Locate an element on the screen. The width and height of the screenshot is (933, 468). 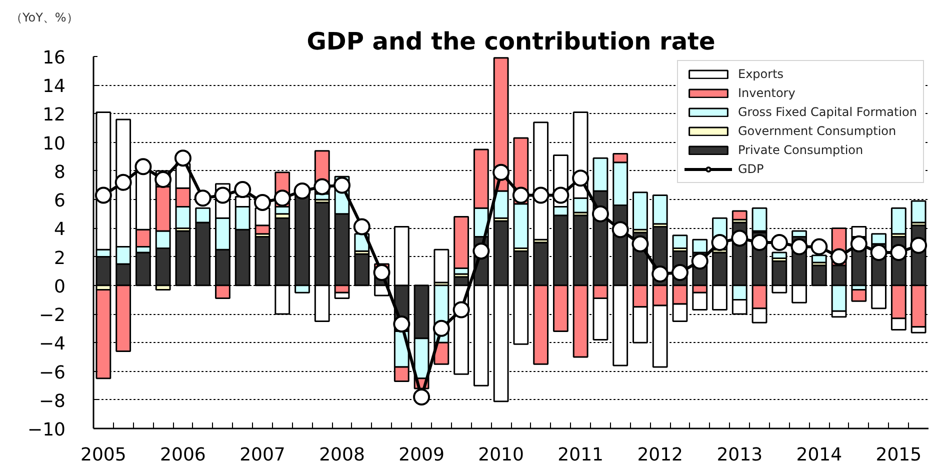
y-tick-label: −6 is located at coordinates (52, 373).